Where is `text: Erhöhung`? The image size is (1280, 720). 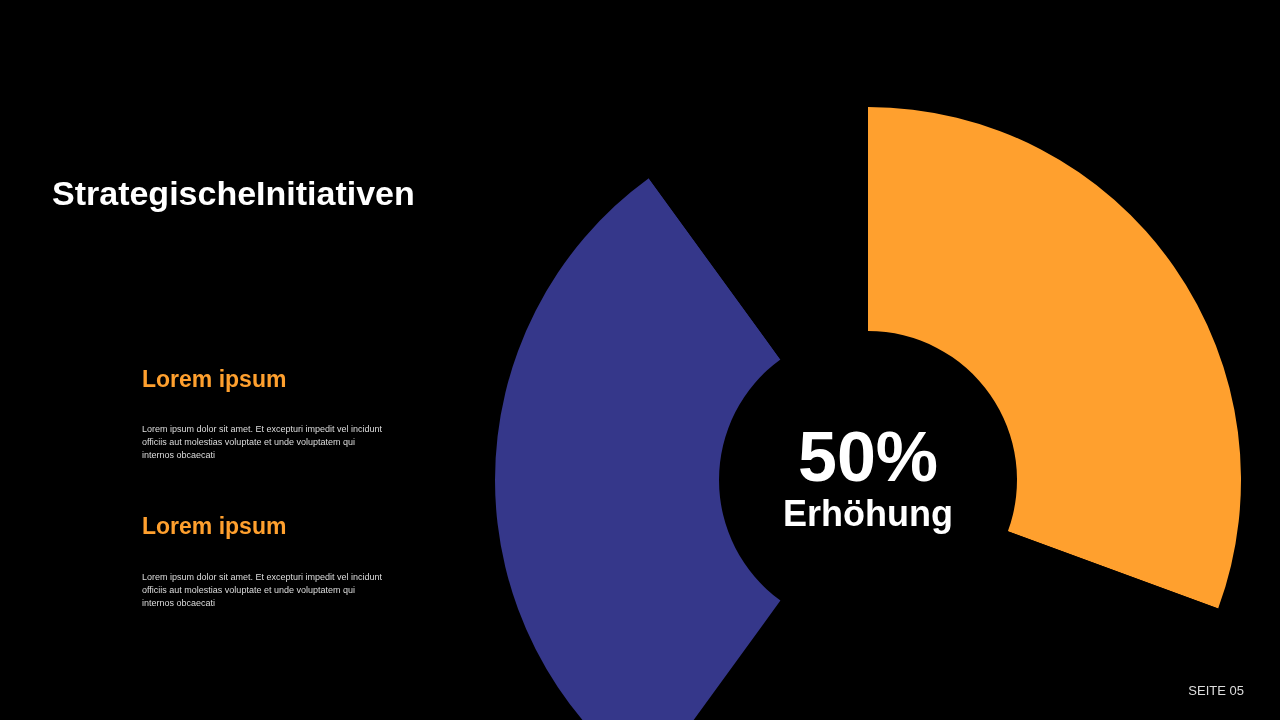
text: Erhöhung is located at coordinates (868, 513).